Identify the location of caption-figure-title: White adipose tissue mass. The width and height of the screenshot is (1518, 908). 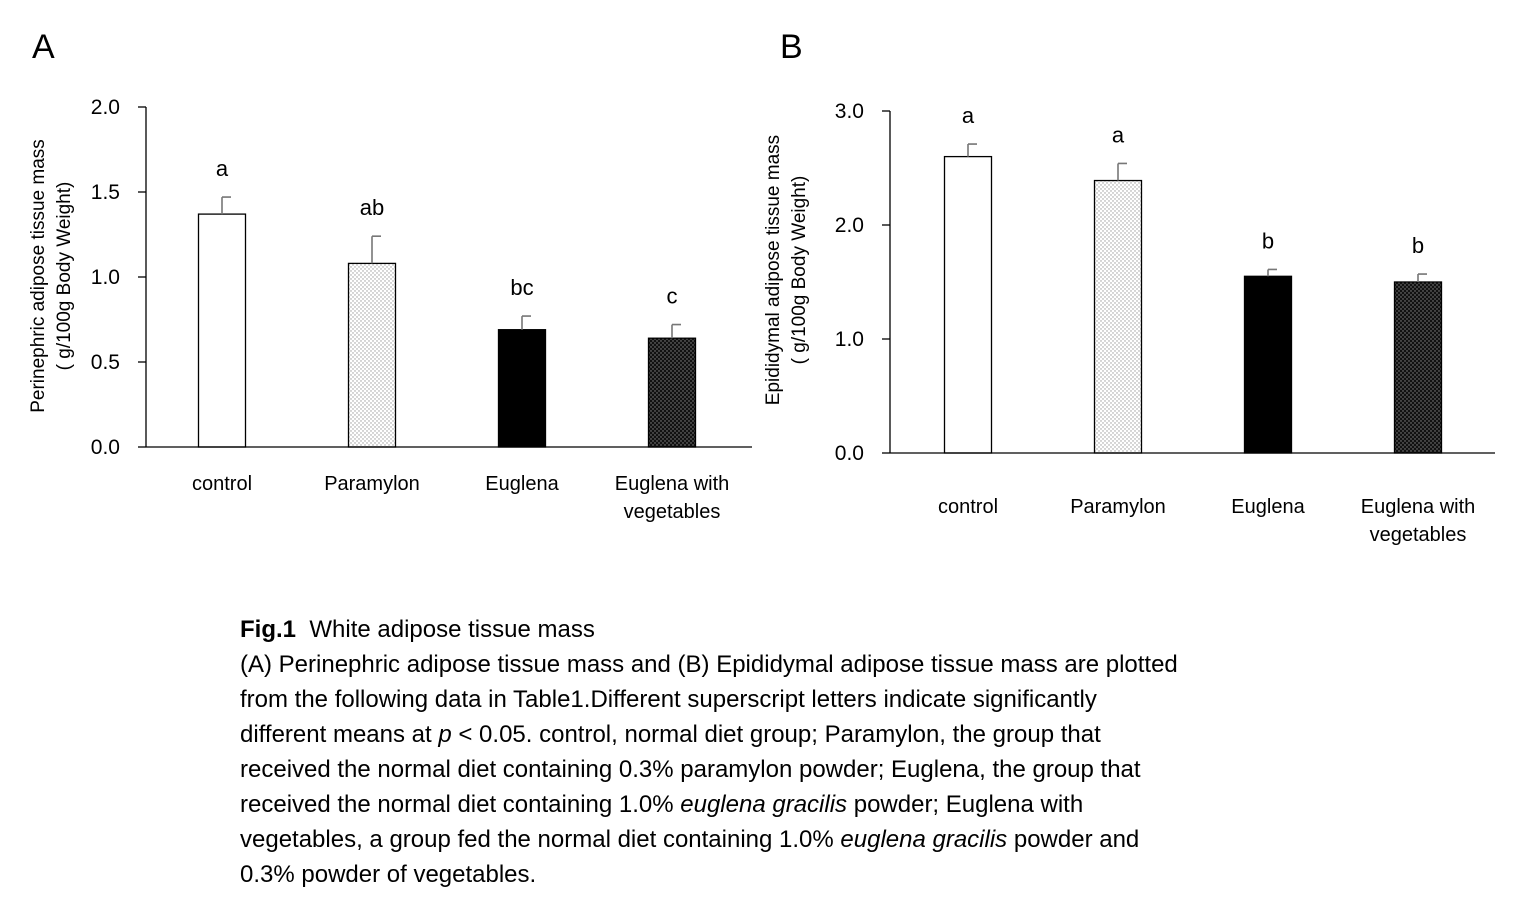
(452, 629).